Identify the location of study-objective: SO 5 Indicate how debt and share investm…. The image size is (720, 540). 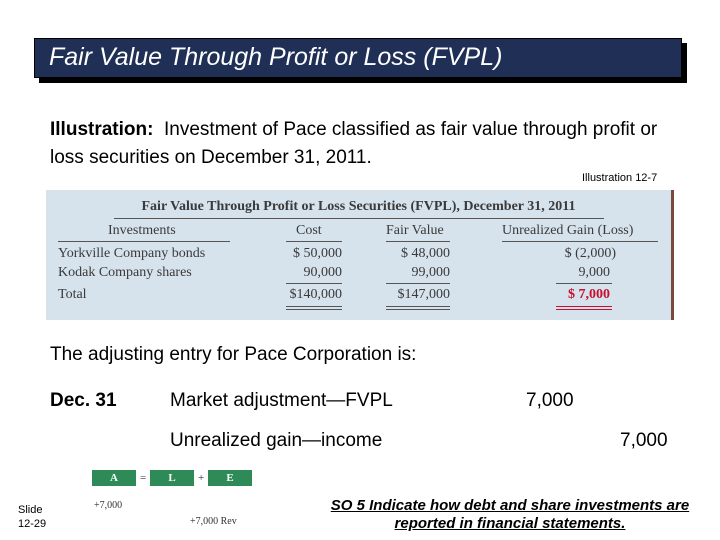
(510, 515).